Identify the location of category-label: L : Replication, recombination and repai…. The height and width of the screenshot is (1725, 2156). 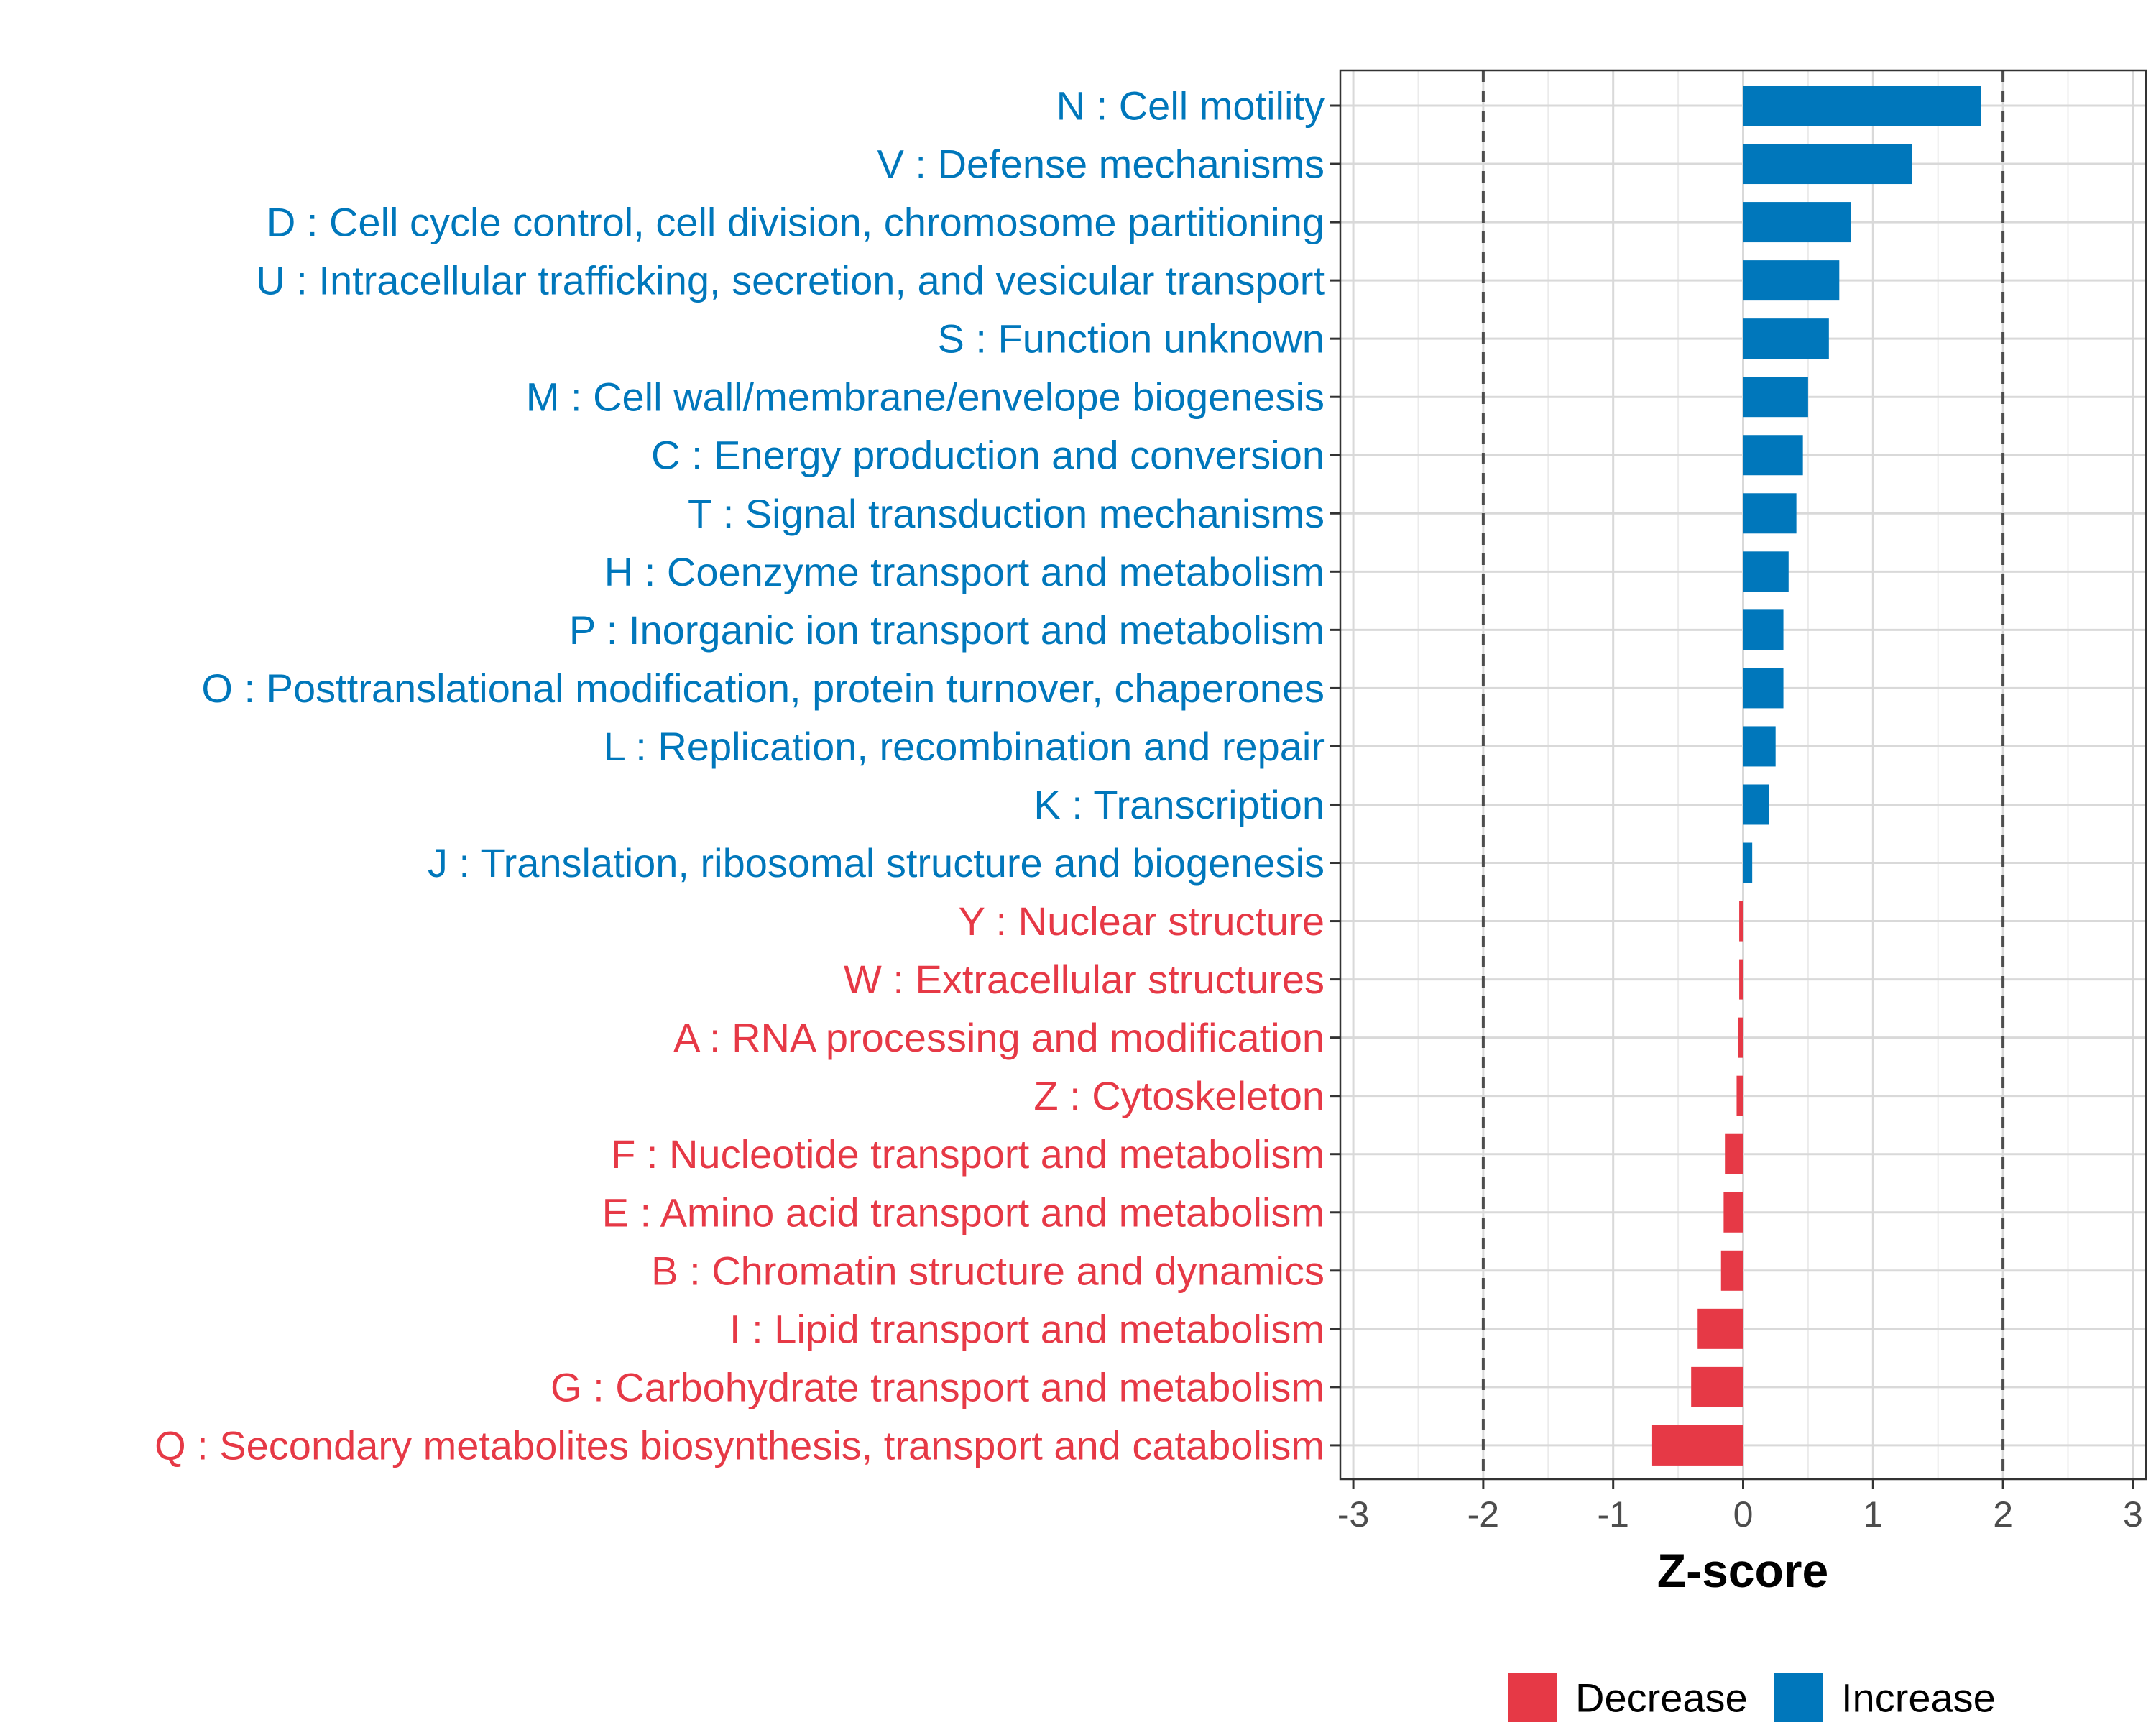
(964, 746).